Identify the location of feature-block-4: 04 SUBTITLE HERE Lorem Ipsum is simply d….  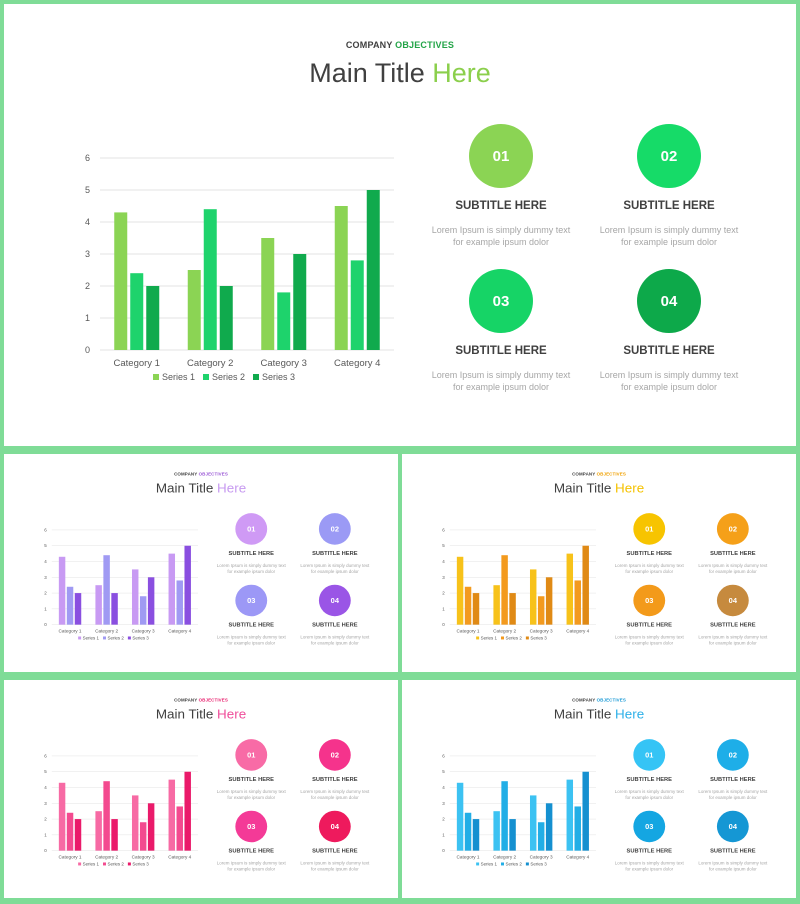
(733, 841).